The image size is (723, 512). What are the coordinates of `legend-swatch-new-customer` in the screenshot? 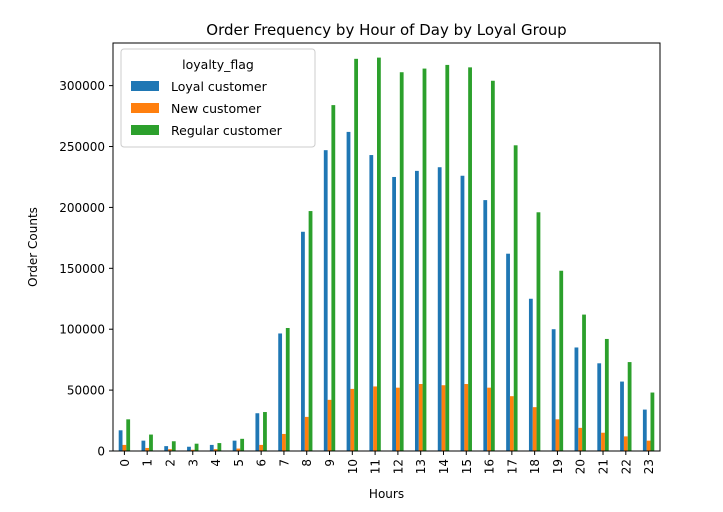 It's located at (145, 108).